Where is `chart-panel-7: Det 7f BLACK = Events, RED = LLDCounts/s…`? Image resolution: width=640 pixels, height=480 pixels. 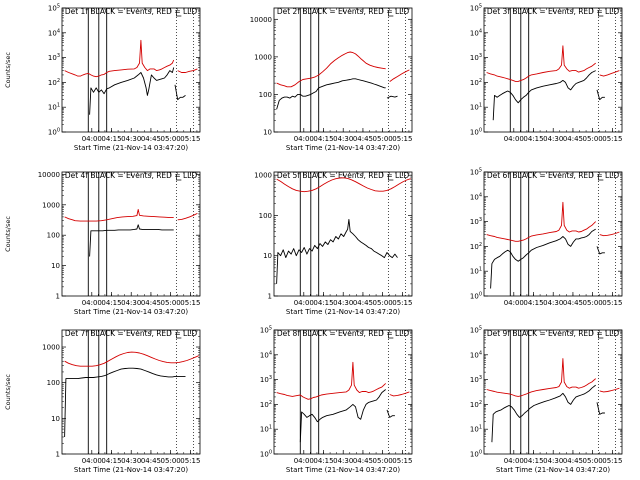
chart-panel-7: Det 7f BLACK = Events, RED = LLDCounts/s… is located at coordinates (102, 401).